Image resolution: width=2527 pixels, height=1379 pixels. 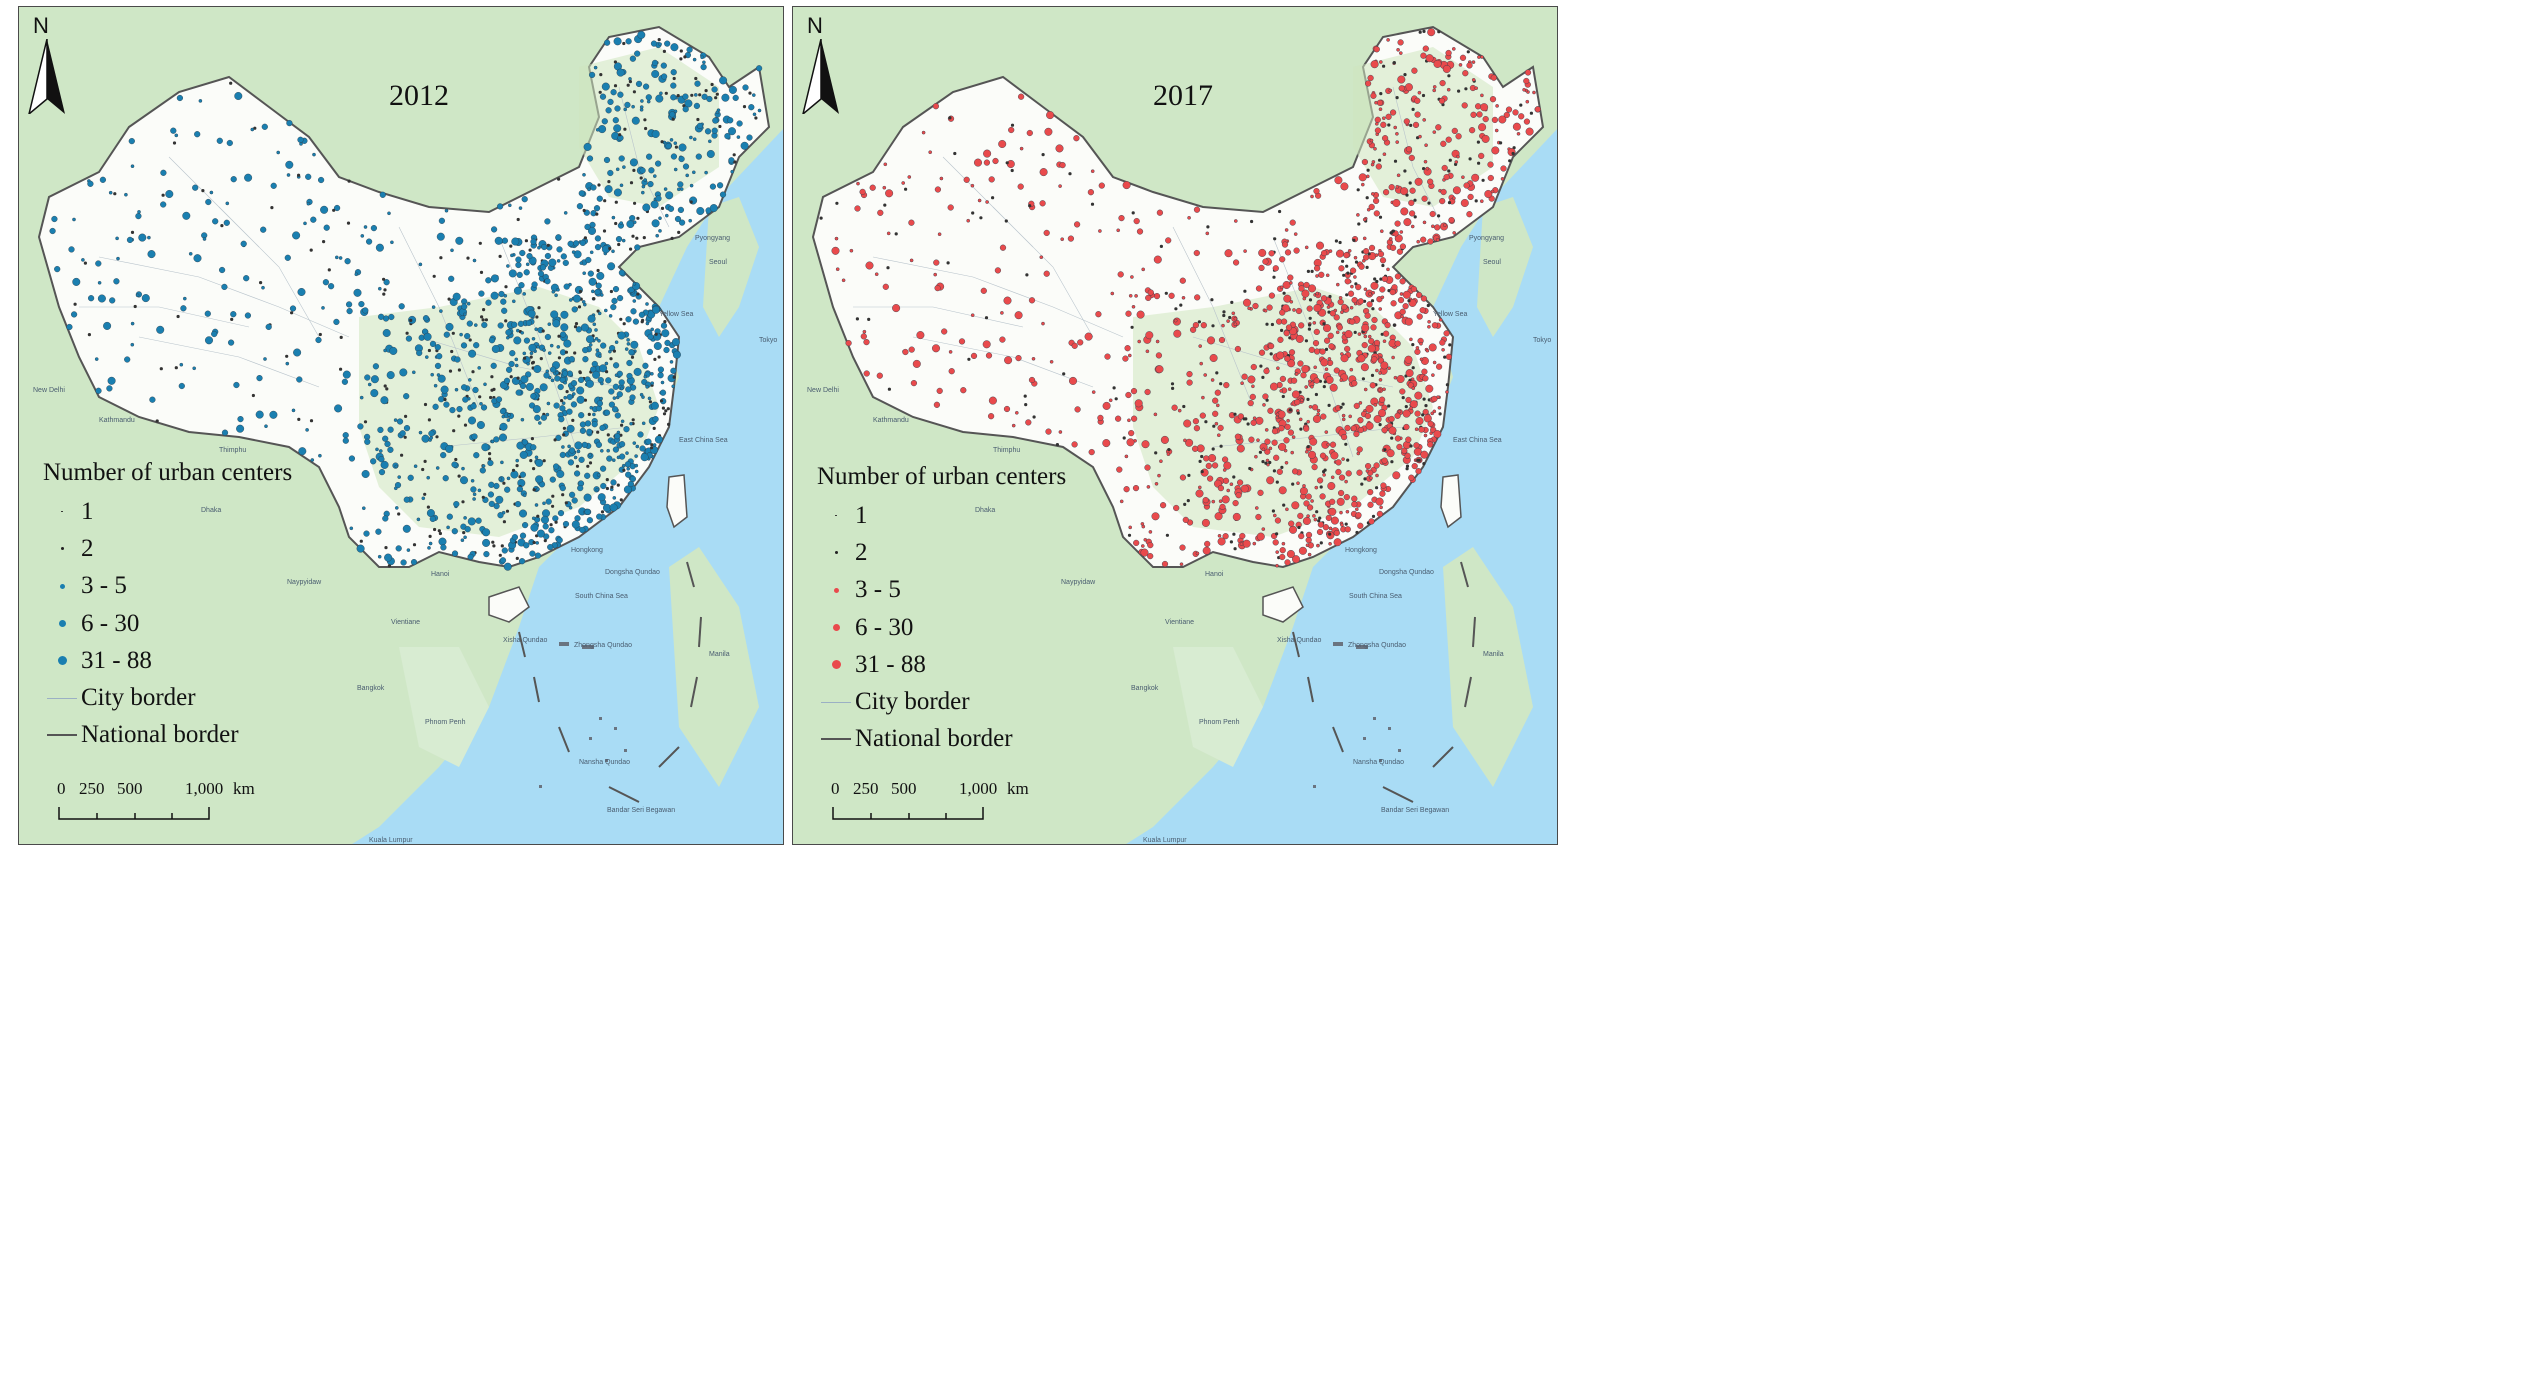 What do you see at coordinates (718, 262) in the screenshot?
I see `place-label: Seoul` at bounding box center [718, 262].